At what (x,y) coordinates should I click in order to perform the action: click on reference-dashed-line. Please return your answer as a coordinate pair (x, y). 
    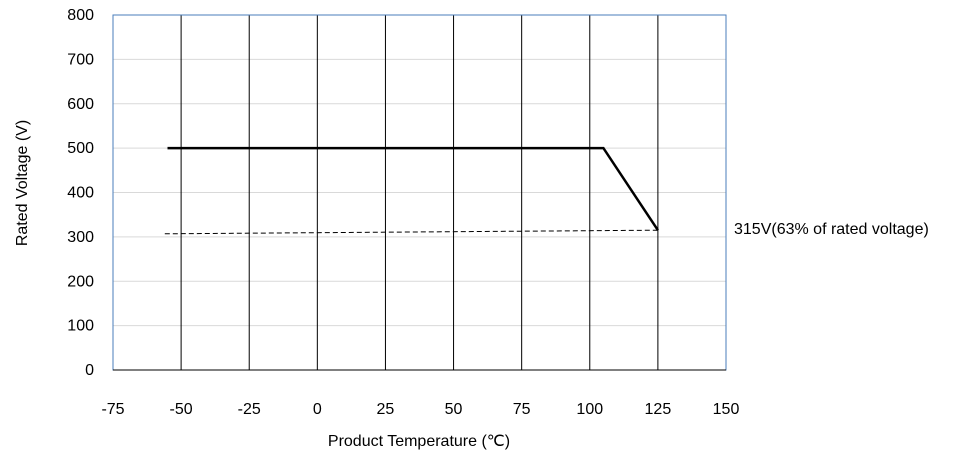
    Looking at the image, I should click on (411, 232).